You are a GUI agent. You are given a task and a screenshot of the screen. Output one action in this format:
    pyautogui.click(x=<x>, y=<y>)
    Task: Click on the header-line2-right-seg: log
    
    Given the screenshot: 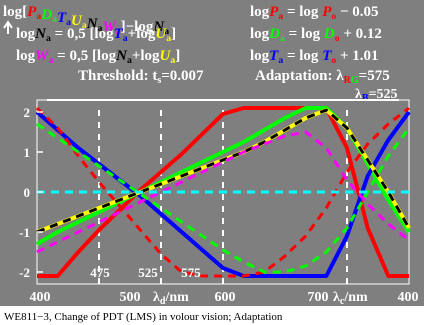 What is the action you would take?
    pyautogui.click(x=260, y=34)
    